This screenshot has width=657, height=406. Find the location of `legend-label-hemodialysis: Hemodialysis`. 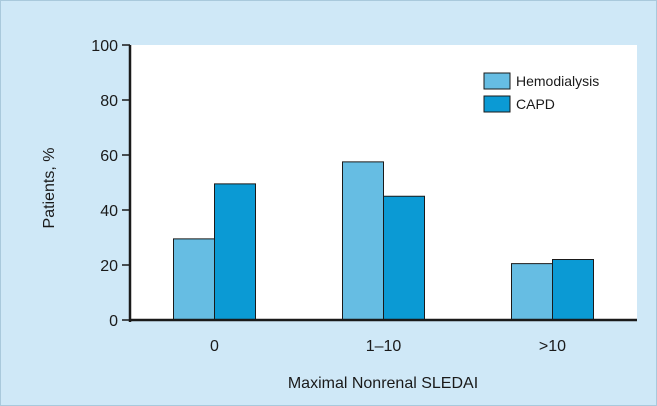

legend-label-hemodialysis: Hemodialysis is located at coordinates (557, 81).